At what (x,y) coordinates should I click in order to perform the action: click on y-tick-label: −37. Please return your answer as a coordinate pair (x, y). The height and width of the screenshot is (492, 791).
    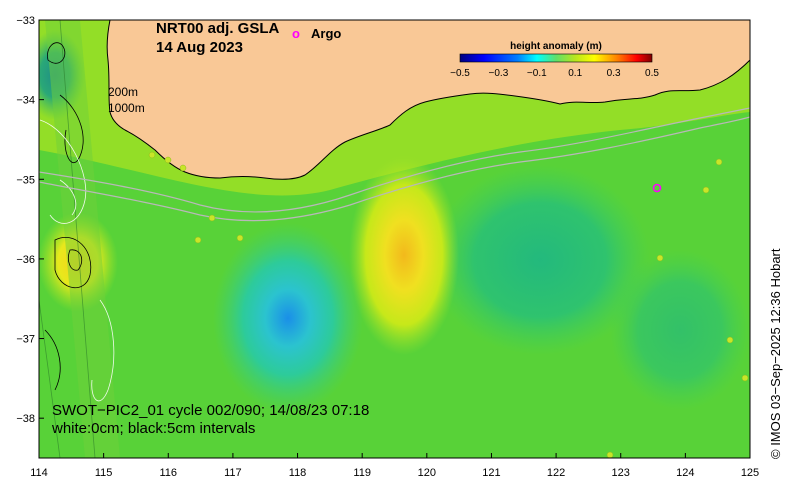
    Looking at the image, I should click on (25, 340).